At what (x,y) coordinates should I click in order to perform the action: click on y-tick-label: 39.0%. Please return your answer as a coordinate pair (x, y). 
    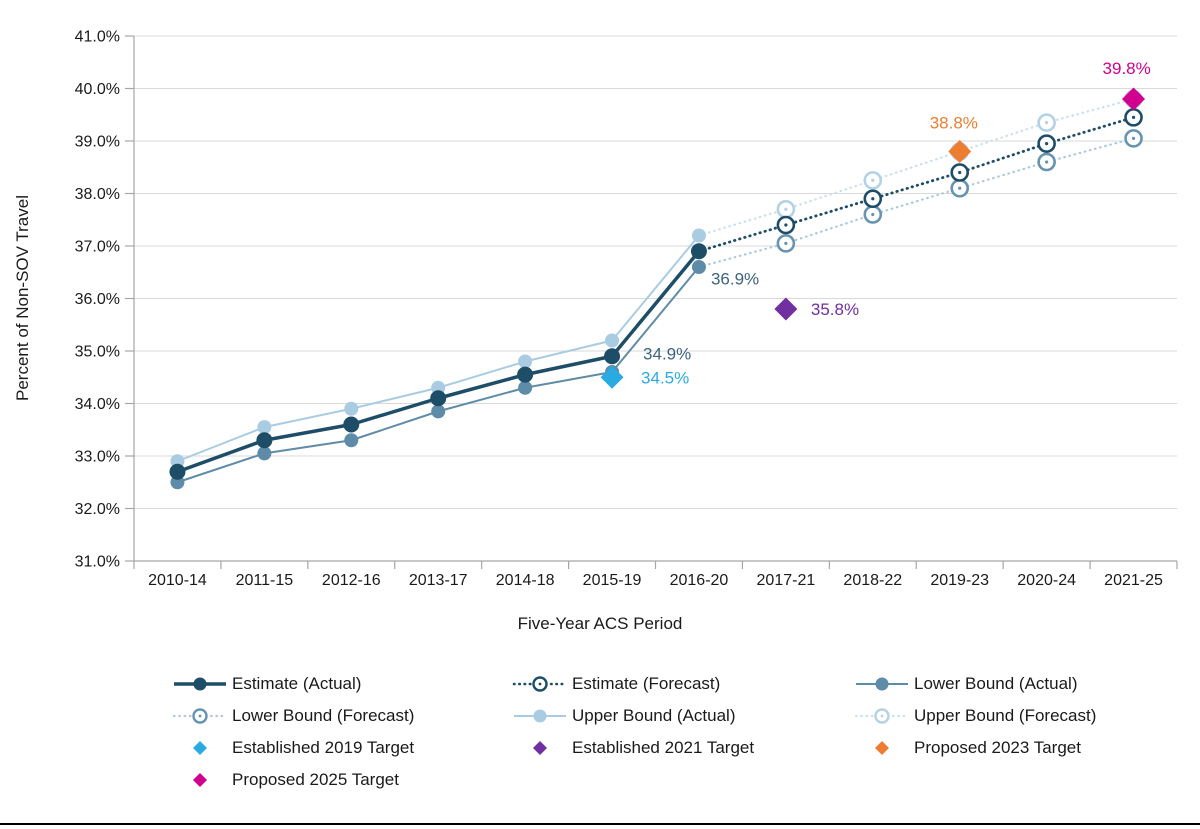
    Looking at the image, I should click on (97, 142).